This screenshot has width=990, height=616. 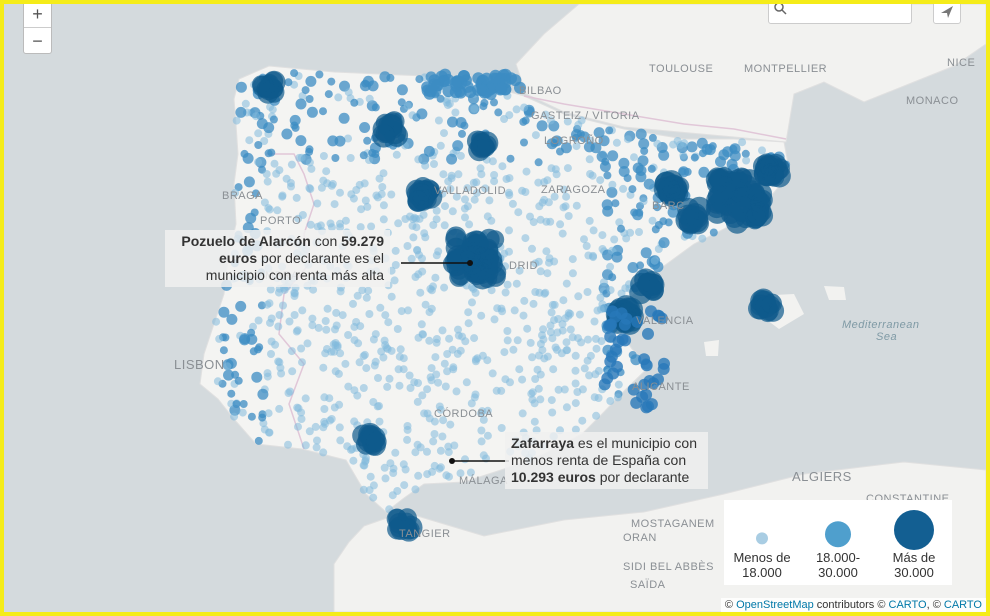 What do you see at coordinates (37, 40) in the screenshot?
I see `zoom-out: −` at bounding box center [37, 40].